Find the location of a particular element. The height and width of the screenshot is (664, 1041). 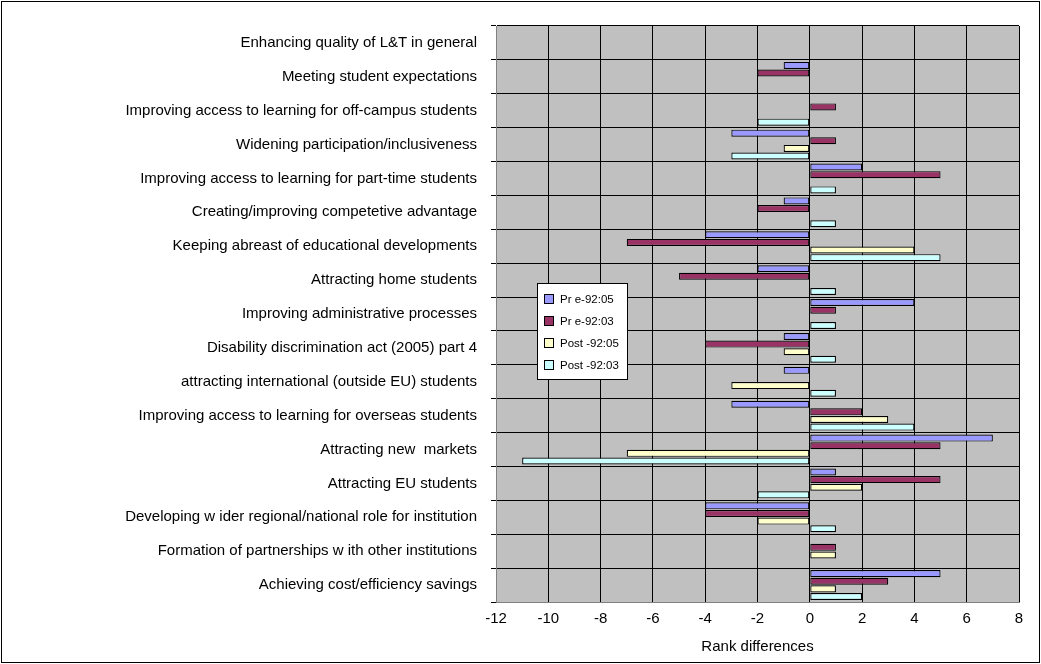

y-tick-label: Creating/improving competetive advantage is located at coordinates (334, 211).